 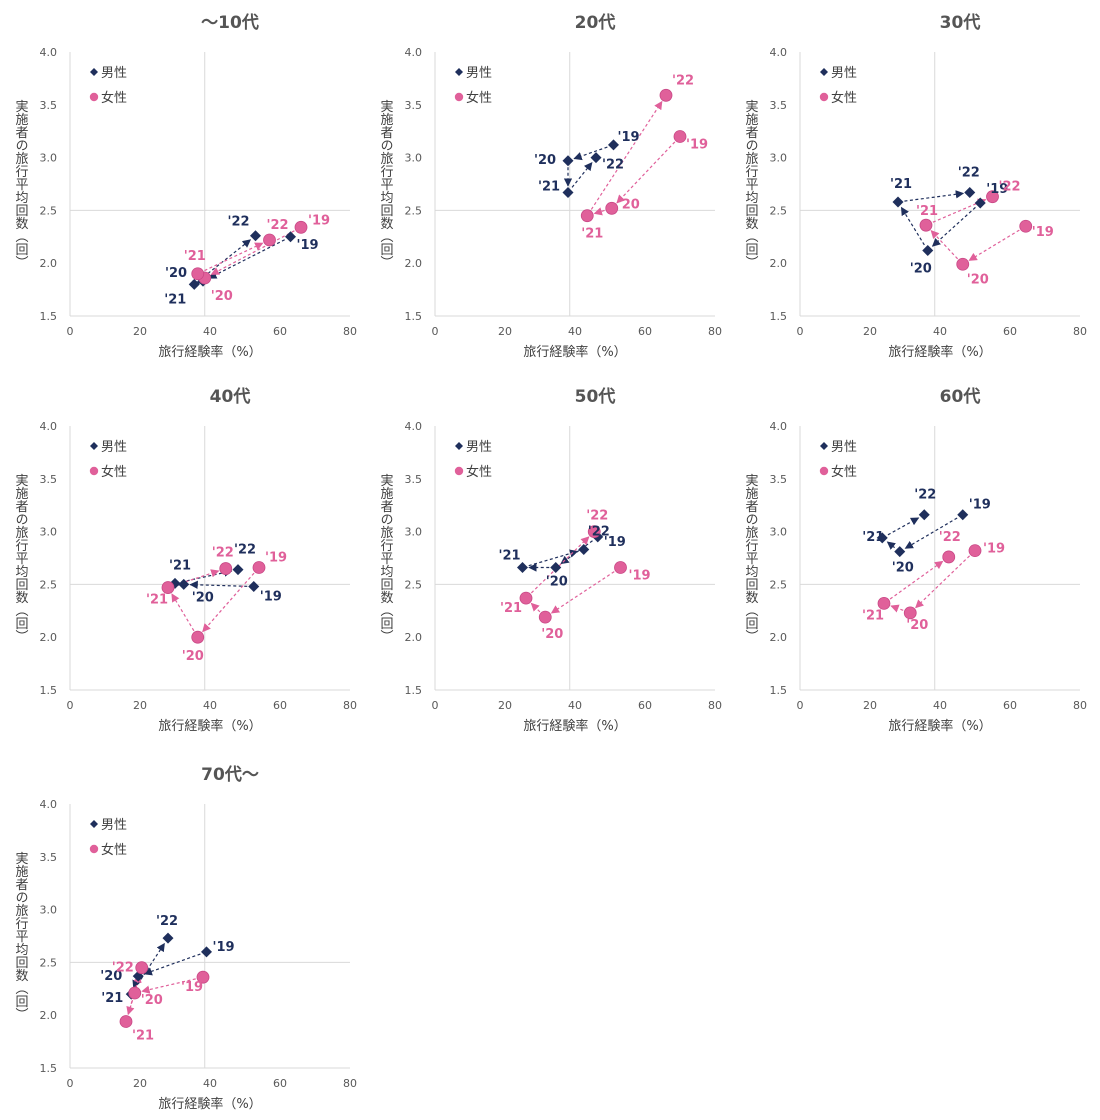 What do you see at coordinates (459, 471) in the screenshot?
I see `legend-marker-circle` at bounding box center [459, 471].